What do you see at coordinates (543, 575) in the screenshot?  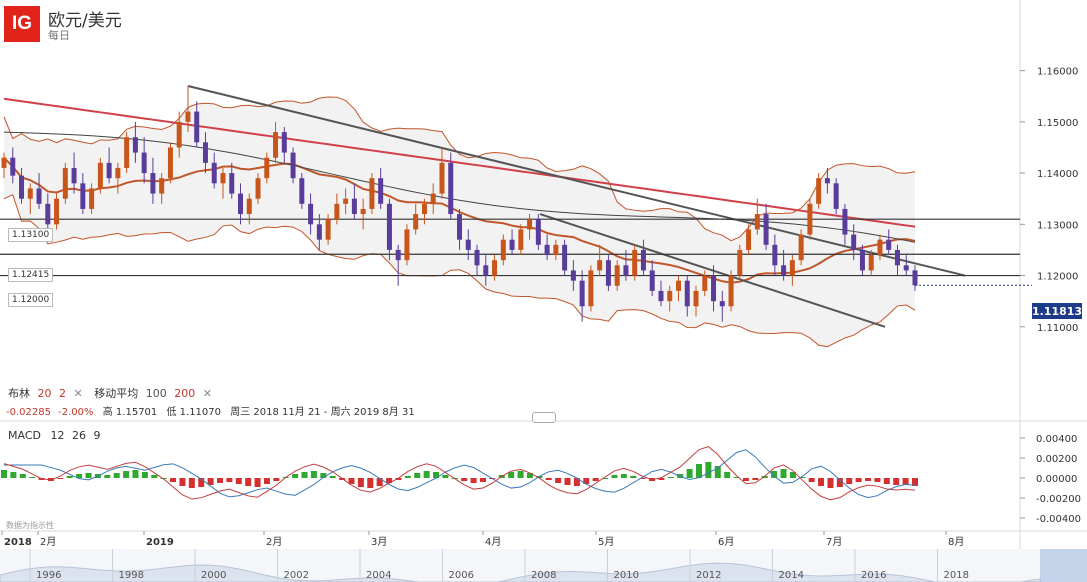 I see `navigator-year-label: 2008` at bounding box center [543, 575].